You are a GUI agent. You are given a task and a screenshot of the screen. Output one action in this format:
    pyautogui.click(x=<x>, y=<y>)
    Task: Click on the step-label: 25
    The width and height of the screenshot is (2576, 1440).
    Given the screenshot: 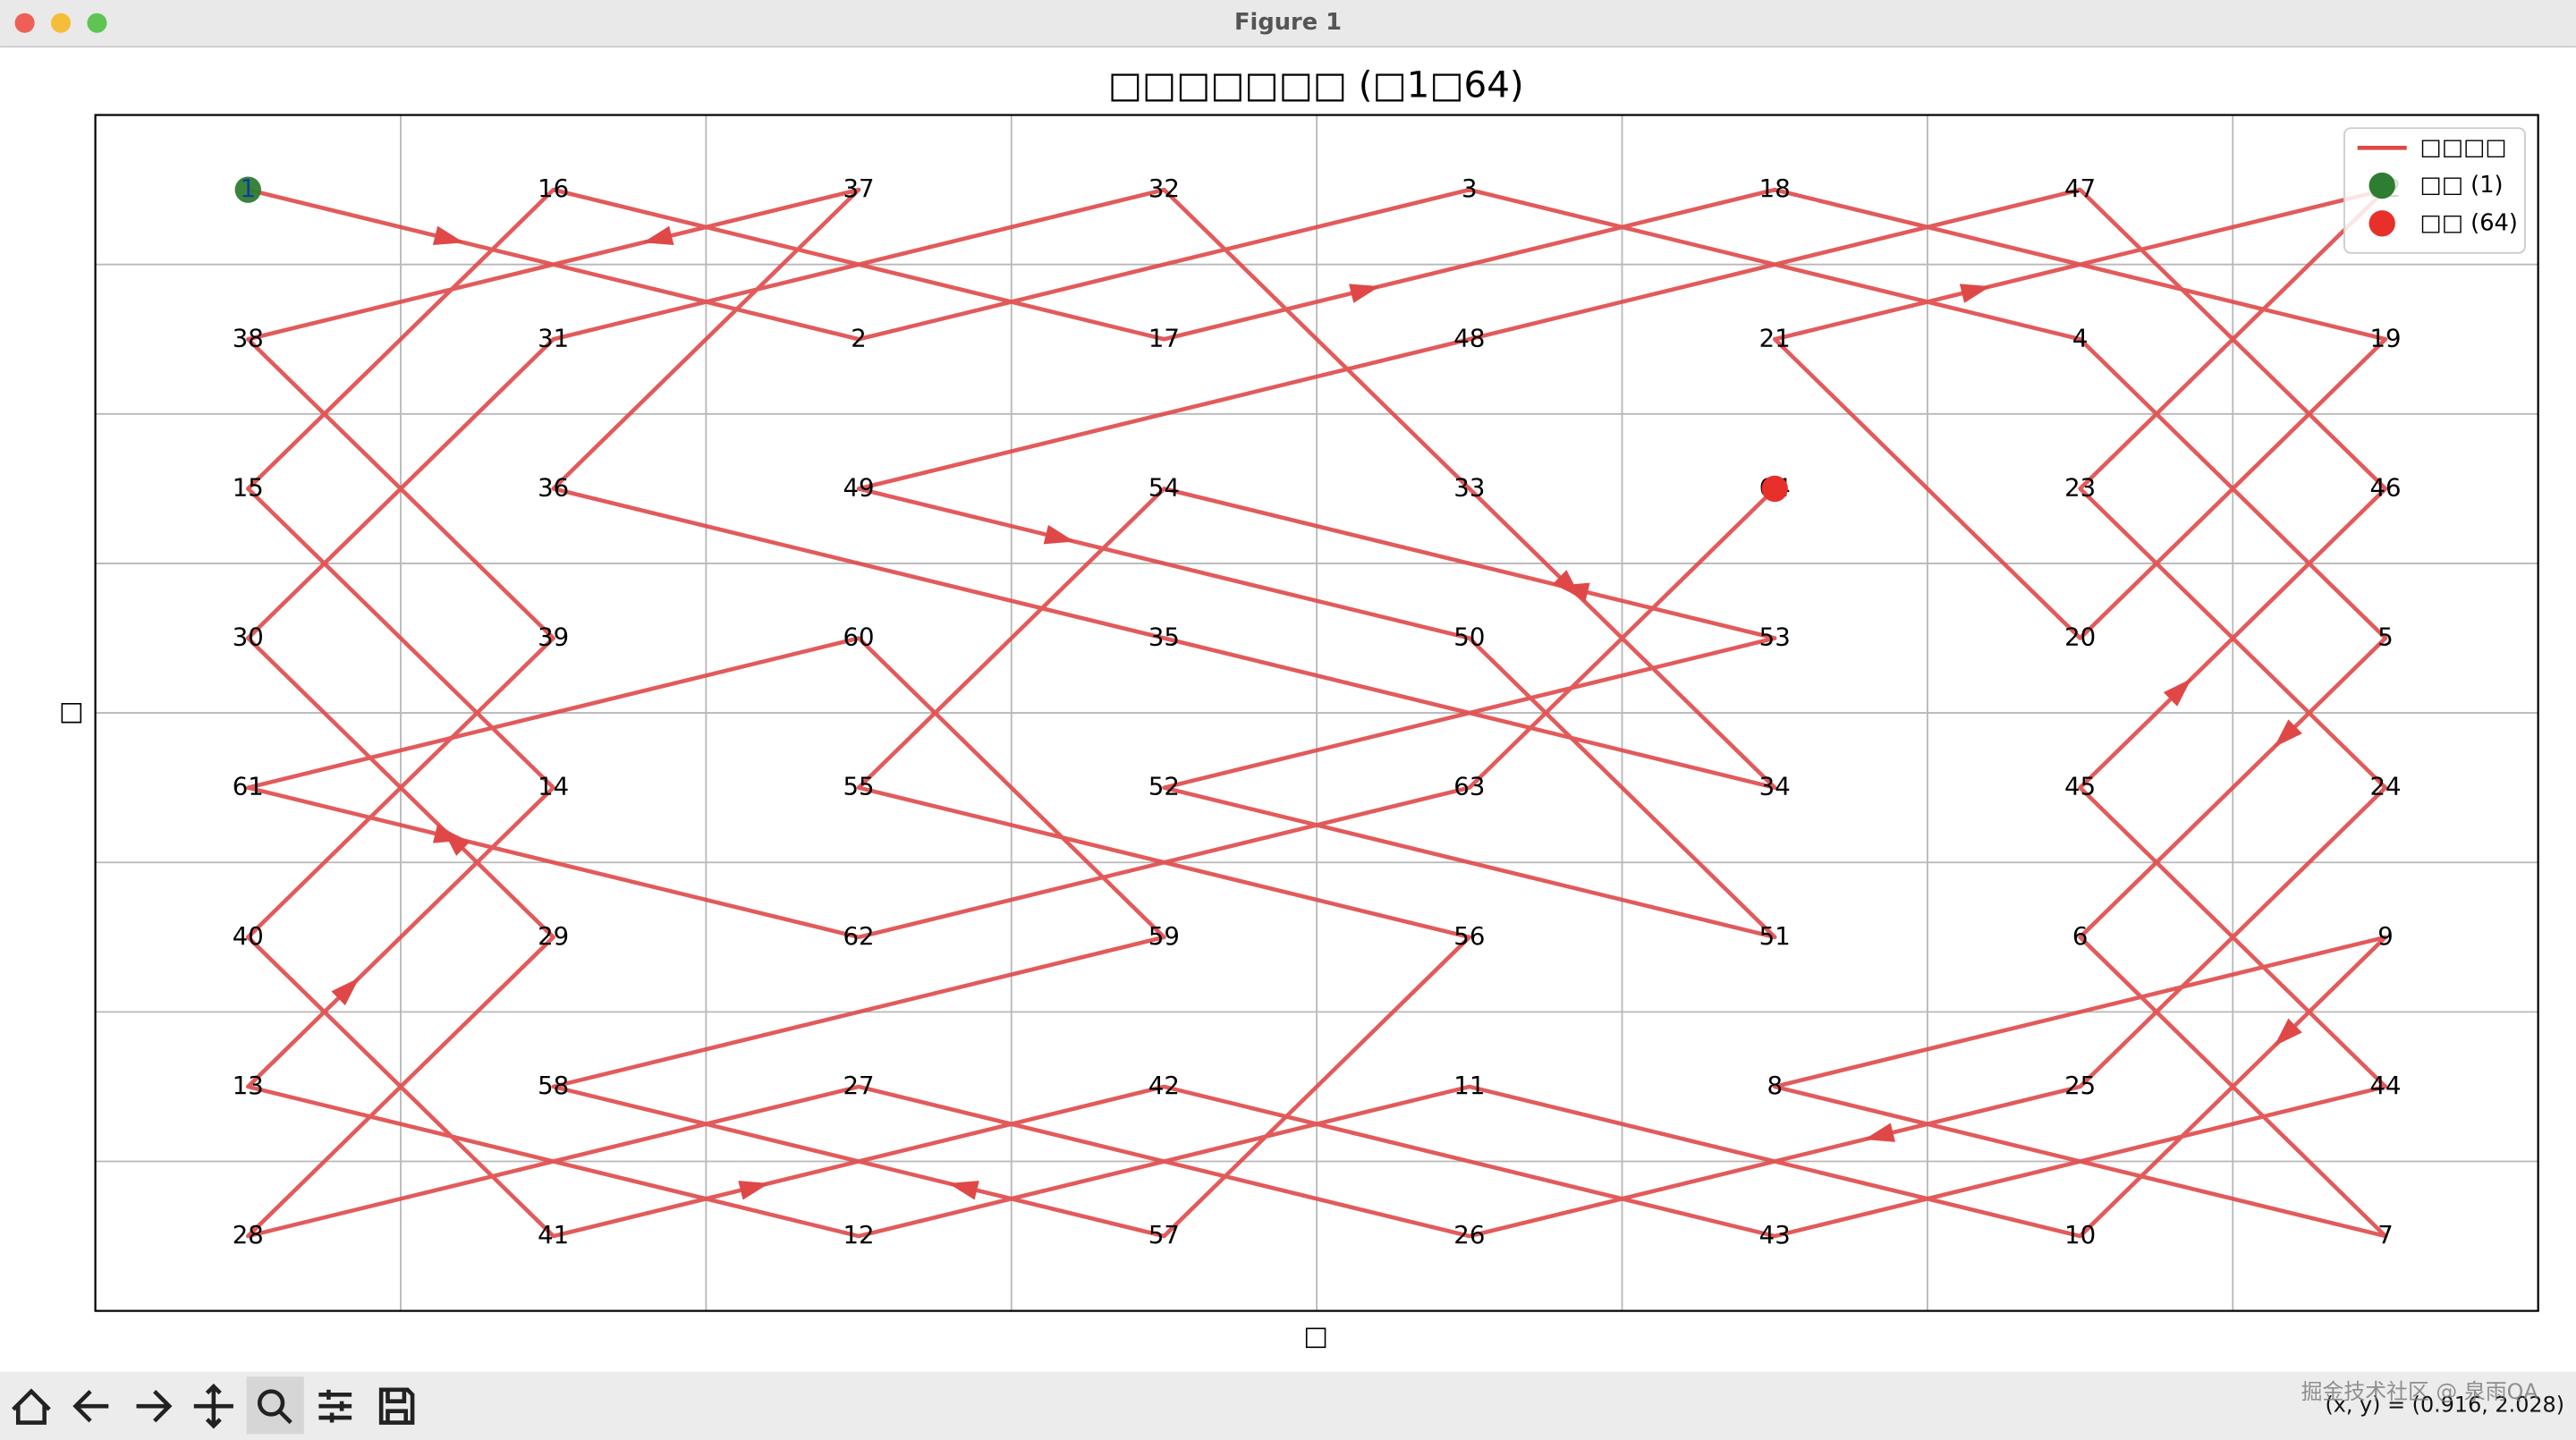 What is the action you would take?
    pyautogui.click(x=2080, y=1086)
    